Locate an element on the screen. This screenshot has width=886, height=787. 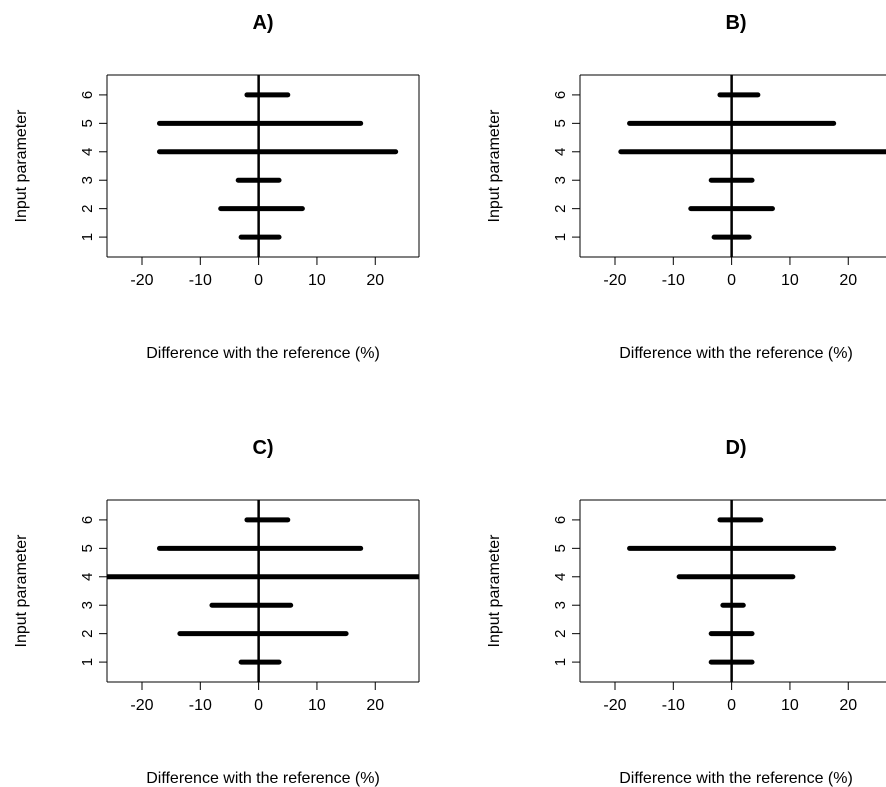
data-area-b is located at coordinates (752, 166).